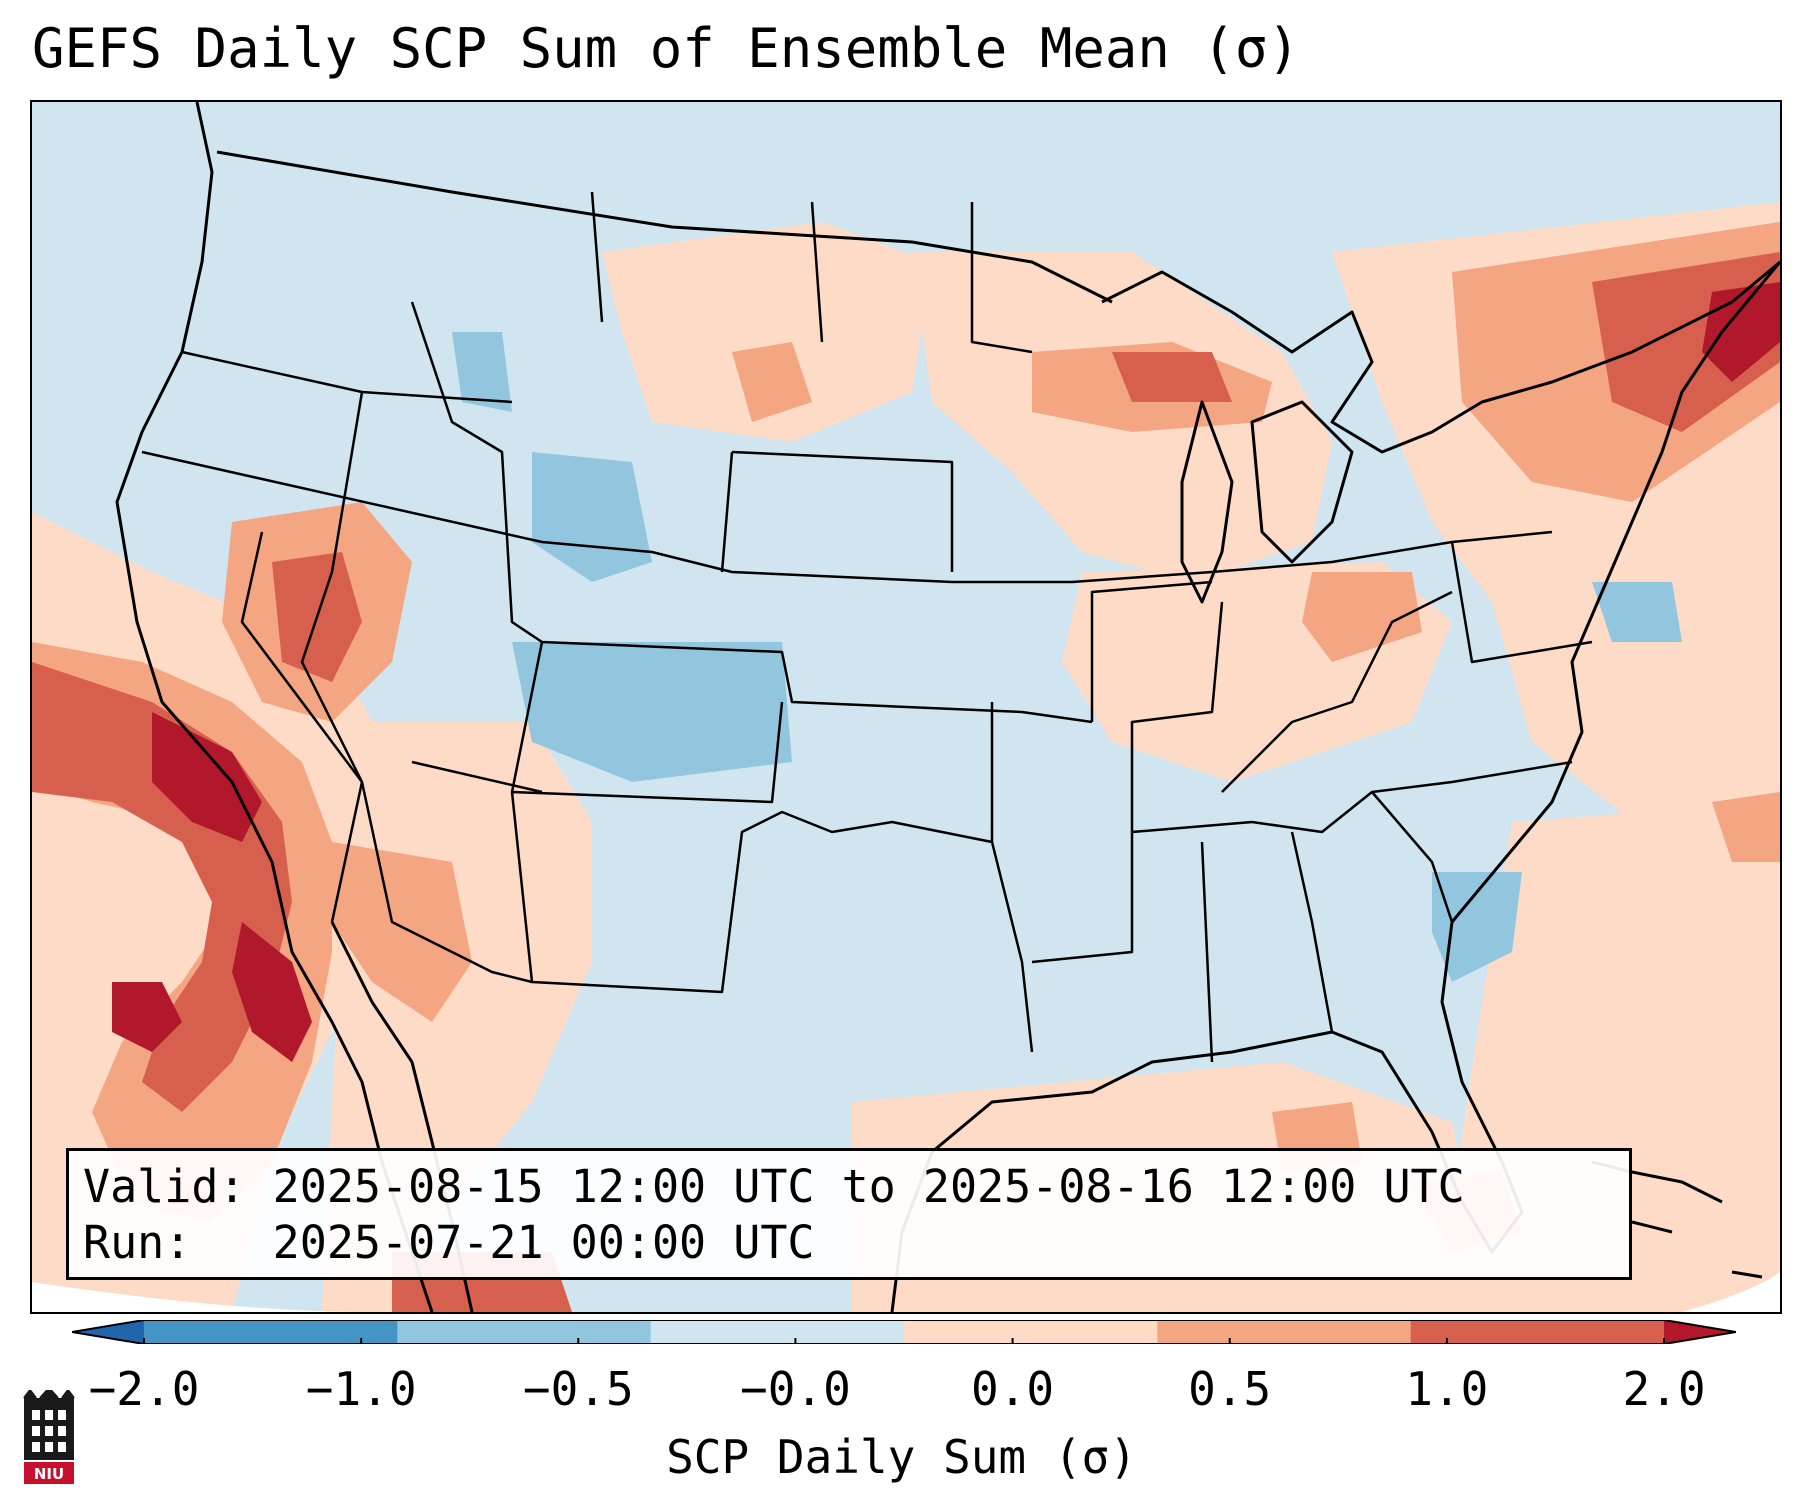  I want to click on anomaly-west-coast-extreme, so click(207, 777).